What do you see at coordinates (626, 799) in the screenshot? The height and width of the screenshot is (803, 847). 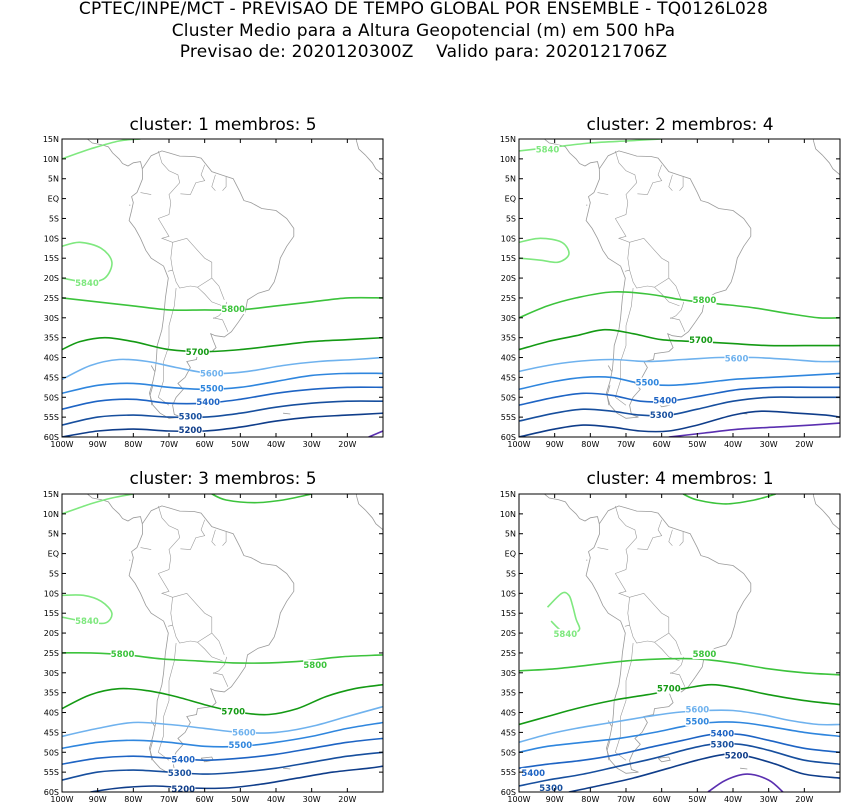 I see `x-tick-label: 70W` at bounding box center [626, 799].